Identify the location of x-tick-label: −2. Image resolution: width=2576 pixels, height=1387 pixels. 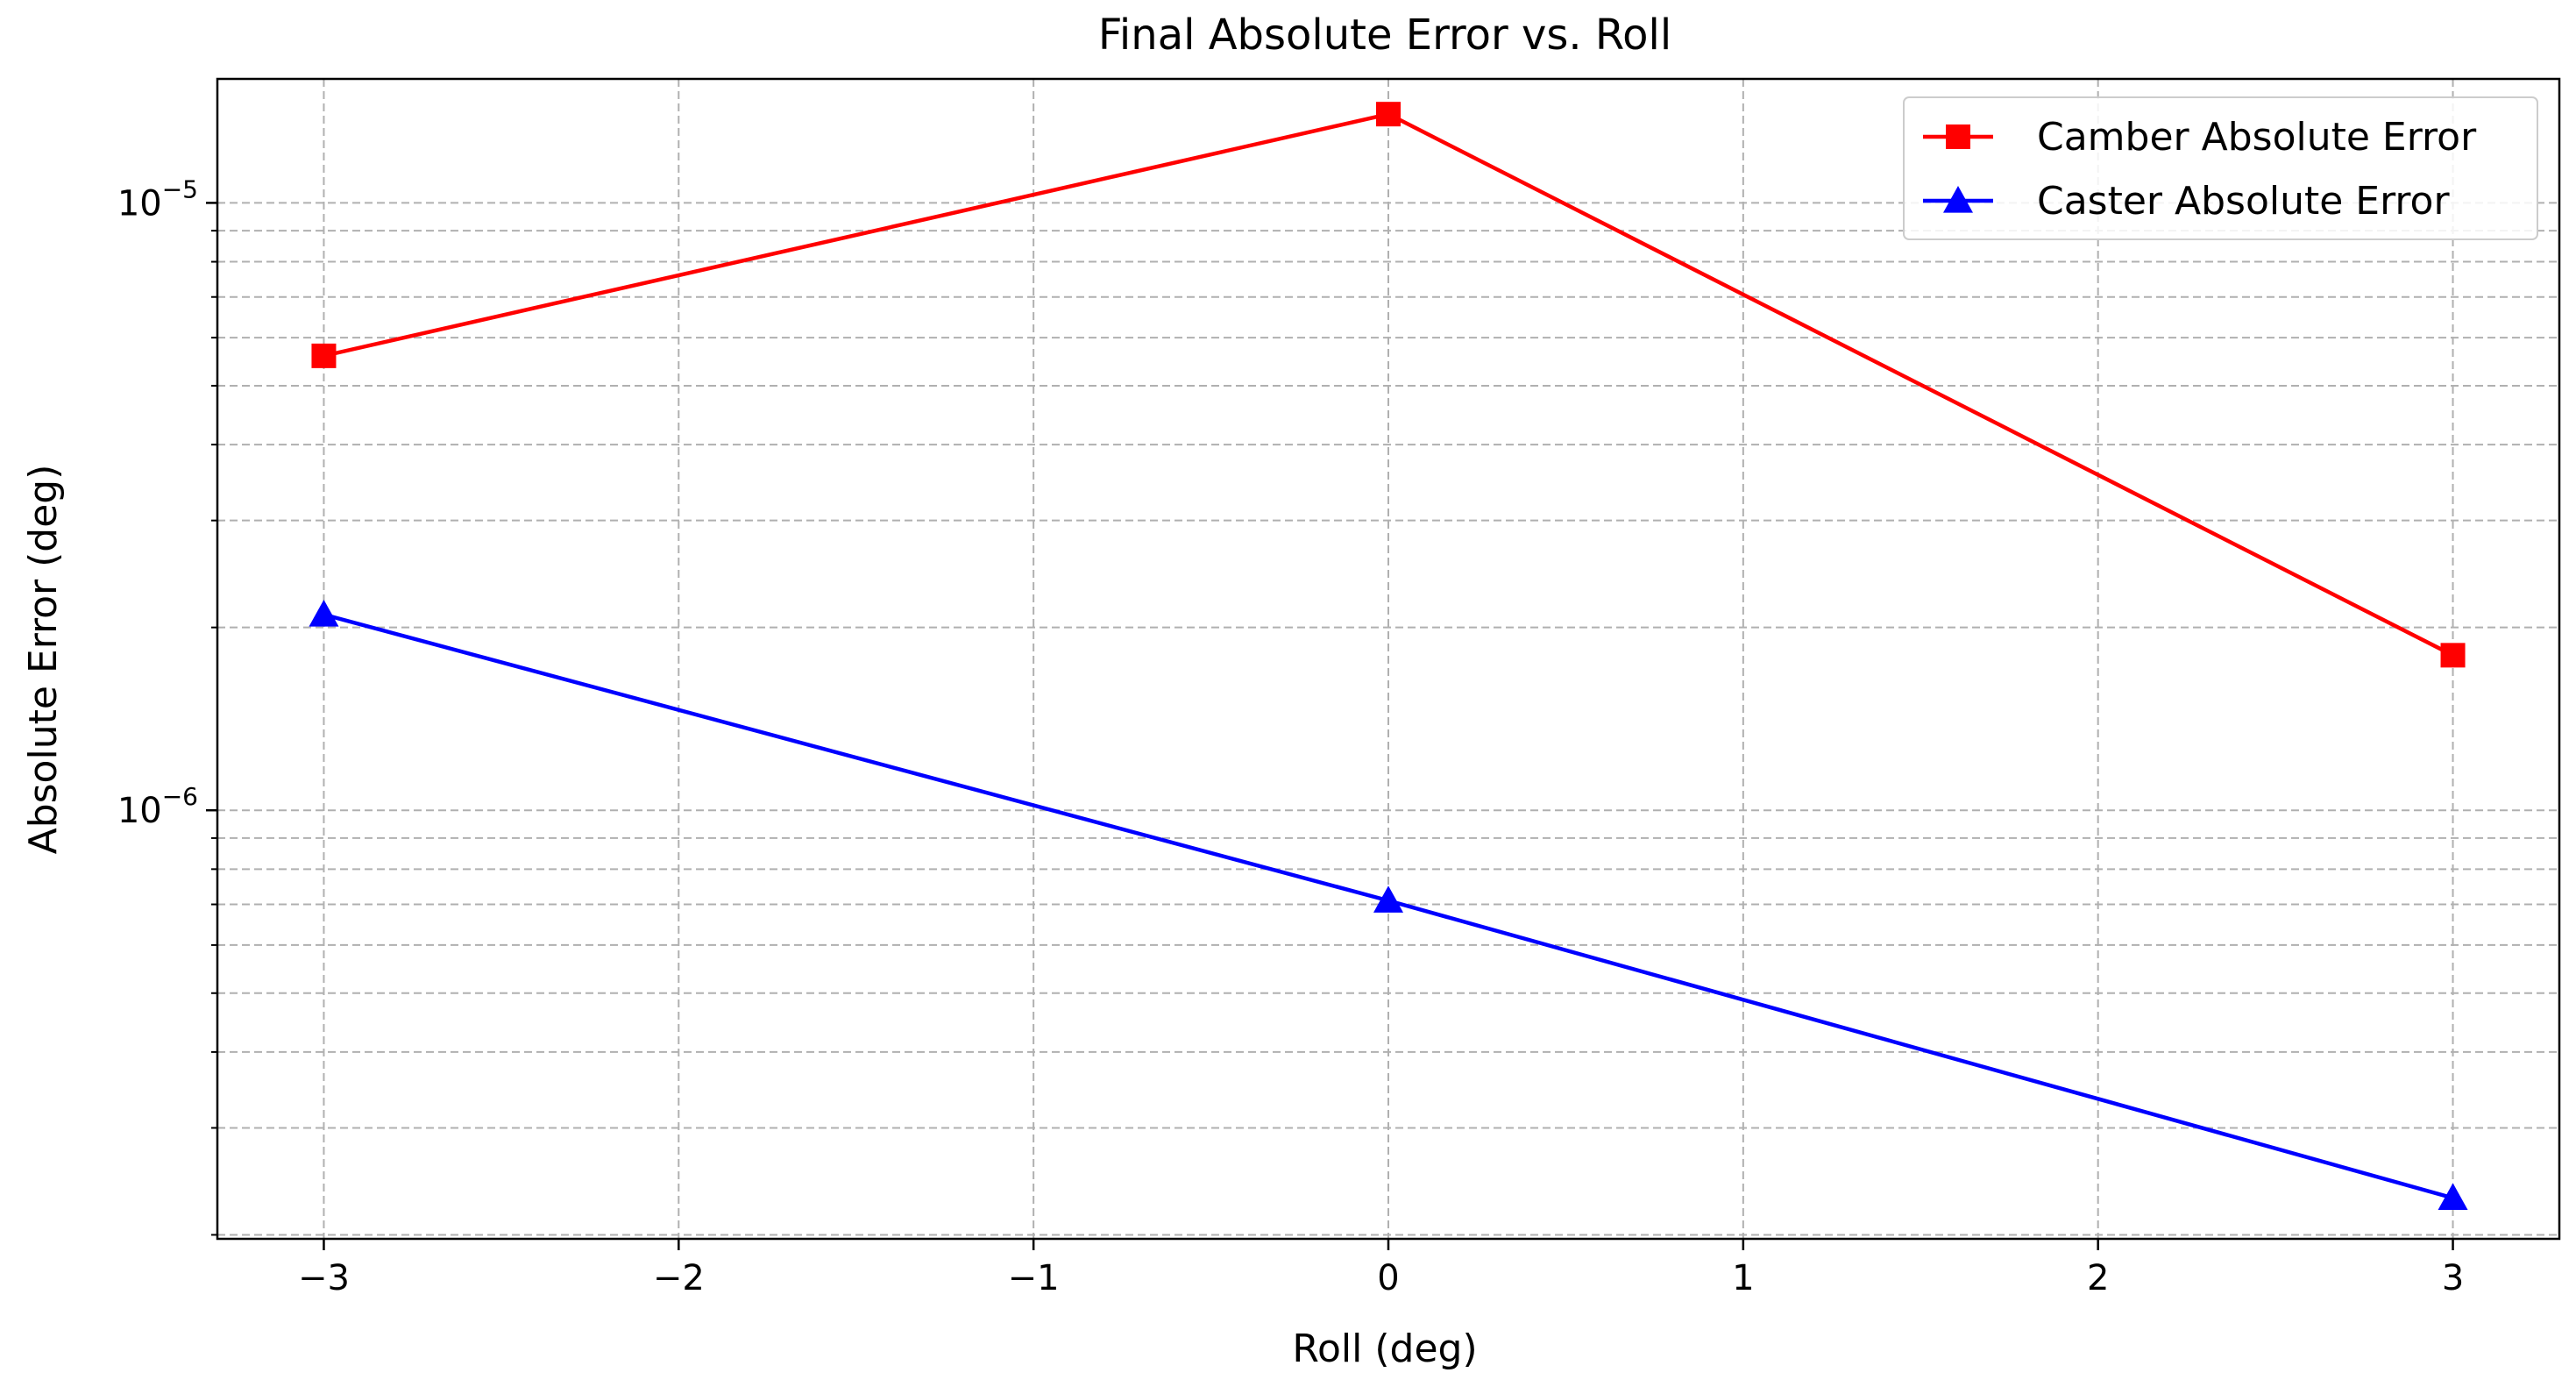
(679, 1278).